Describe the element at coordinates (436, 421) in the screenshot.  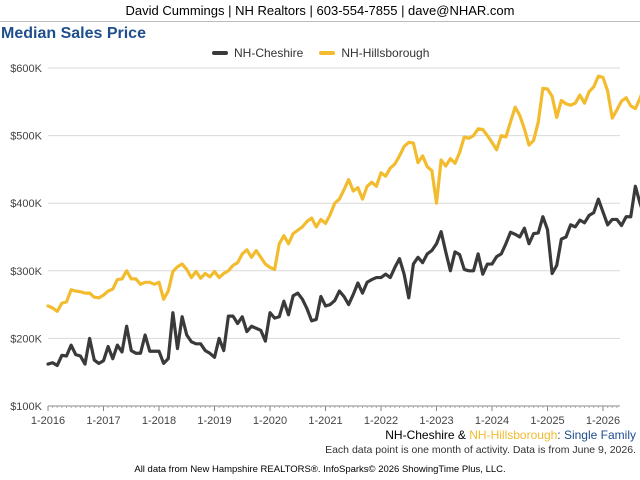
I see `x-tick-label: 1-2023` at that location.